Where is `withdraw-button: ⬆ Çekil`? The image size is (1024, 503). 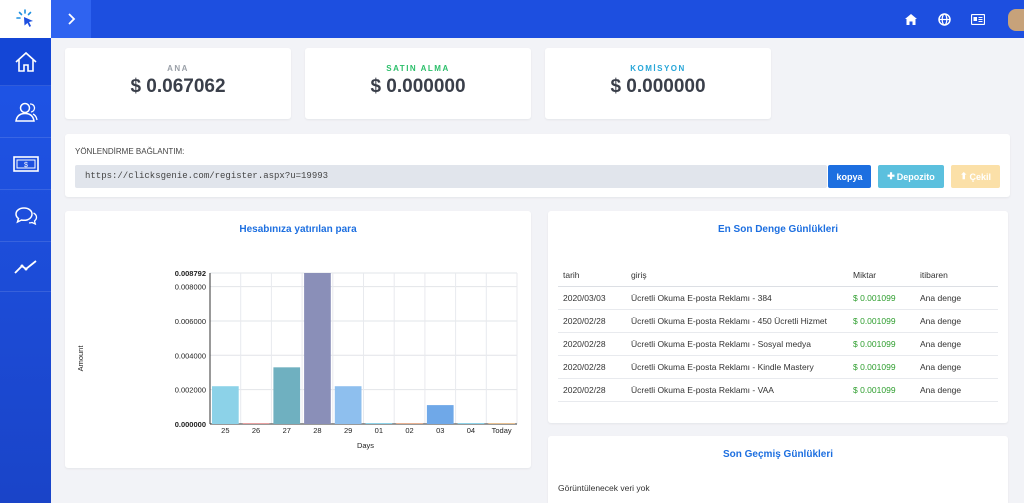
withdraw-button: ⬆ Çekil is located at coordinates (975, 176).